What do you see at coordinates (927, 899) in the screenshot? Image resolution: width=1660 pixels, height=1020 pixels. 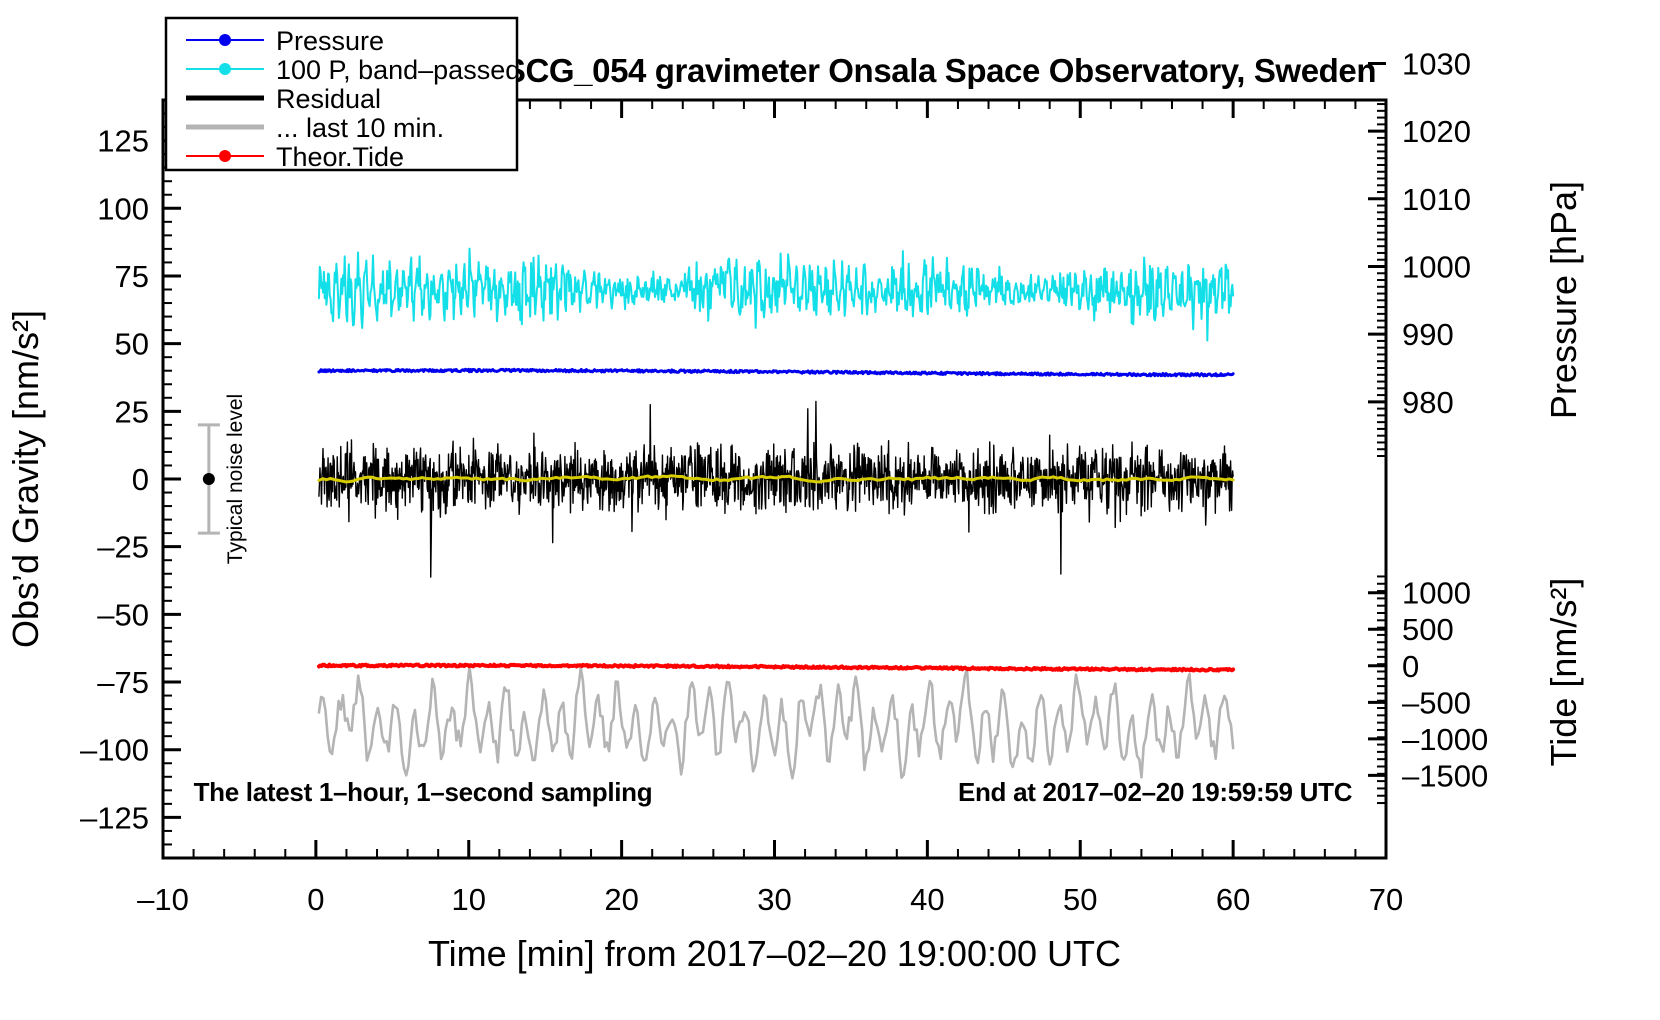 I see `x-tick-label: 40` at bounding box center [927, 899].